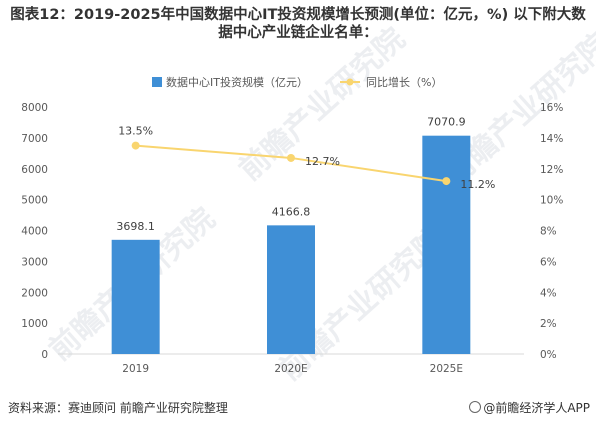 This screenshot has height=424, width=596. Describe the element at coordinates (34, 324) in the screenshot. I see `y-left-tick-label: 1000` at that location.